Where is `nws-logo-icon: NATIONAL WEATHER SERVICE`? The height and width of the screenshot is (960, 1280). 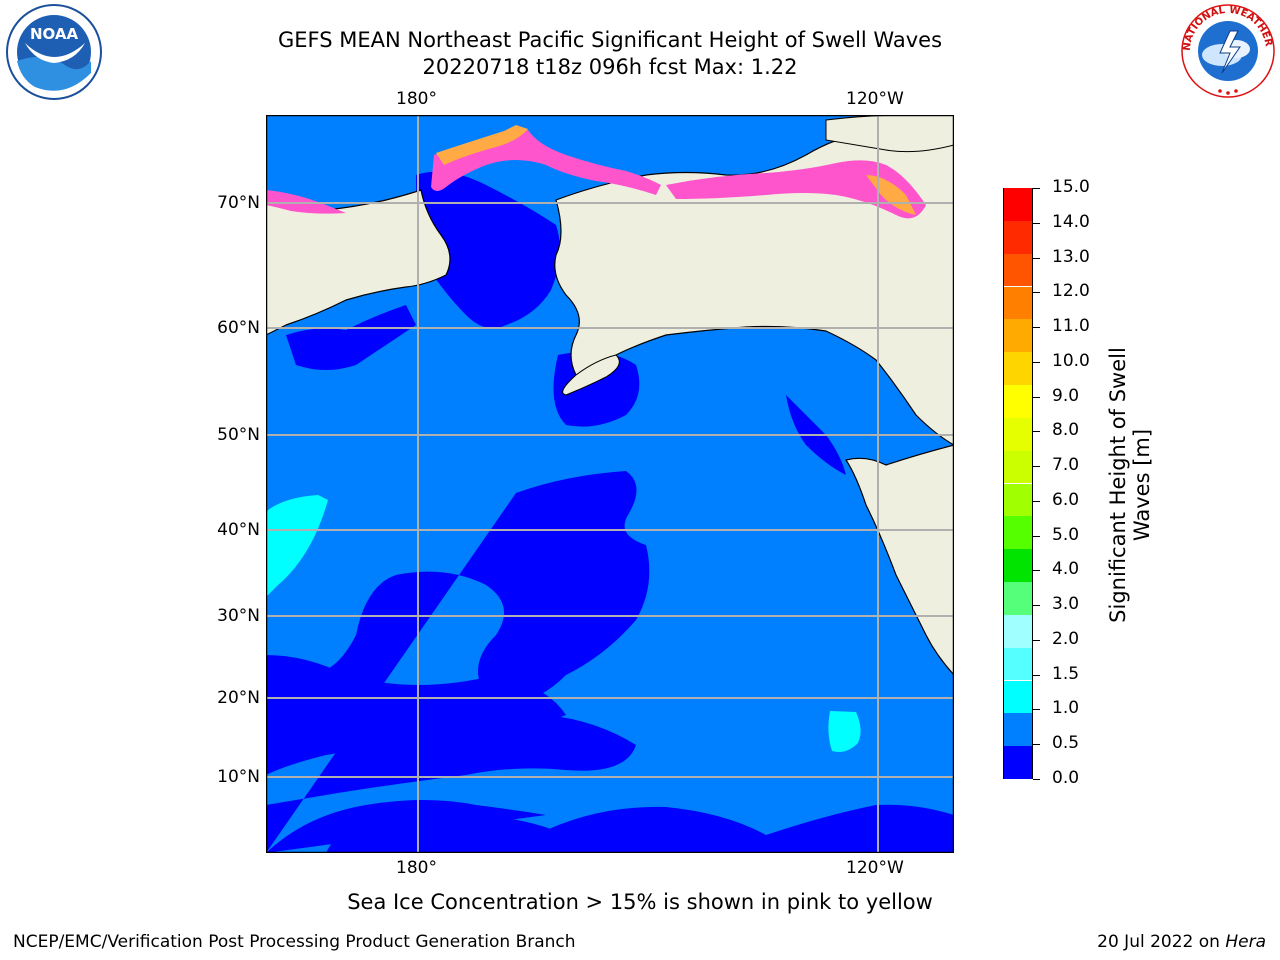
nws-logo-icon: NATIONAL WEATHER SERVICE is located at coordinates (1227, 50).